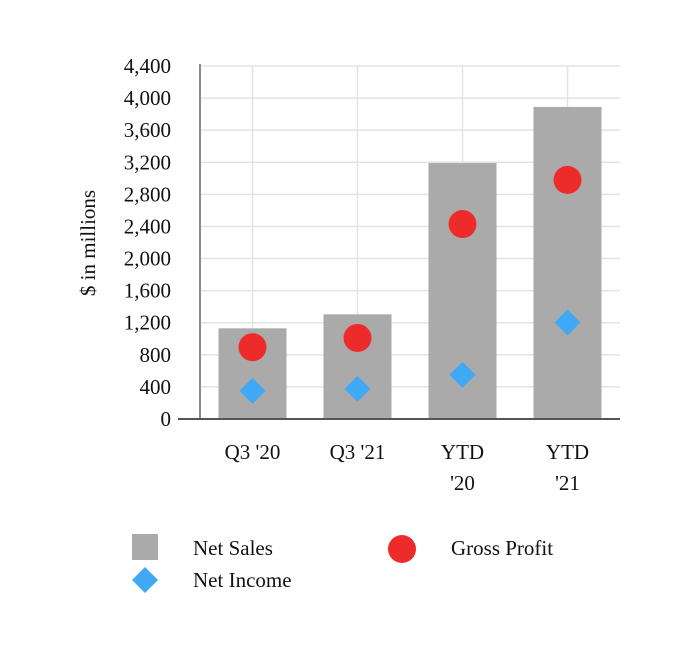  Describe the element at coordinates (147, 226) in the screenshot. I see `y-tick-label: 2,400` at that location.